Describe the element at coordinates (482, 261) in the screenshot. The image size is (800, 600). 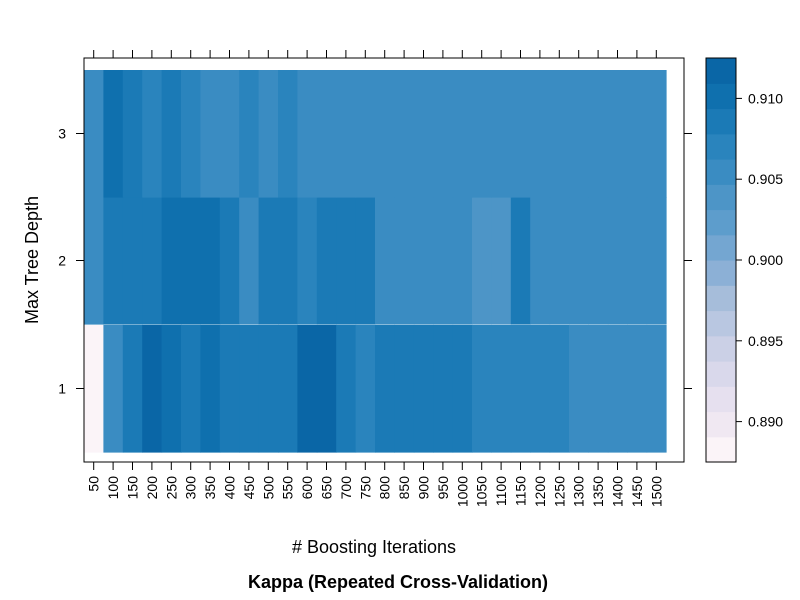
I see `heatmap-cell-depth2-iter1050` at that location.